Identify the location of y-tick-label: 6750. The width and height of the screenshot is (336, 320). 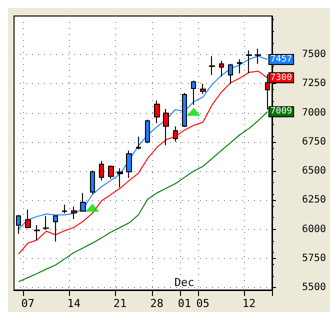
(314, 142).